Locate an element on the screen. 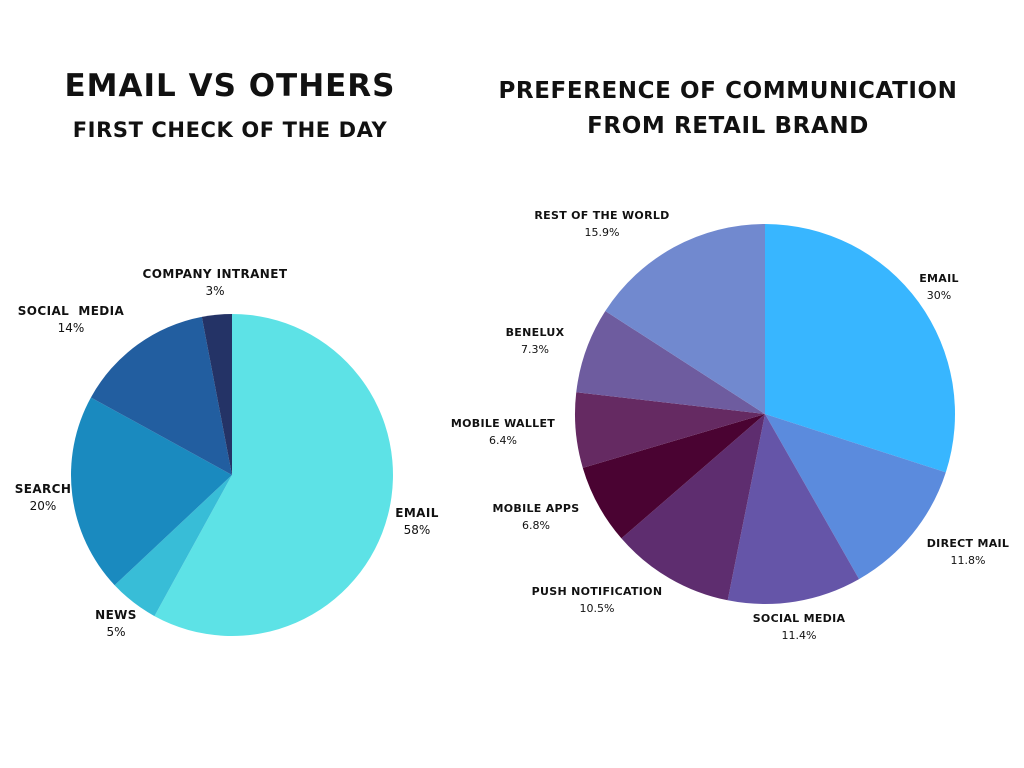 The image size is (1024, 768). slice-label-company-intranet: COMPANY INTRANET 3% is located at coordinates (215, 282).